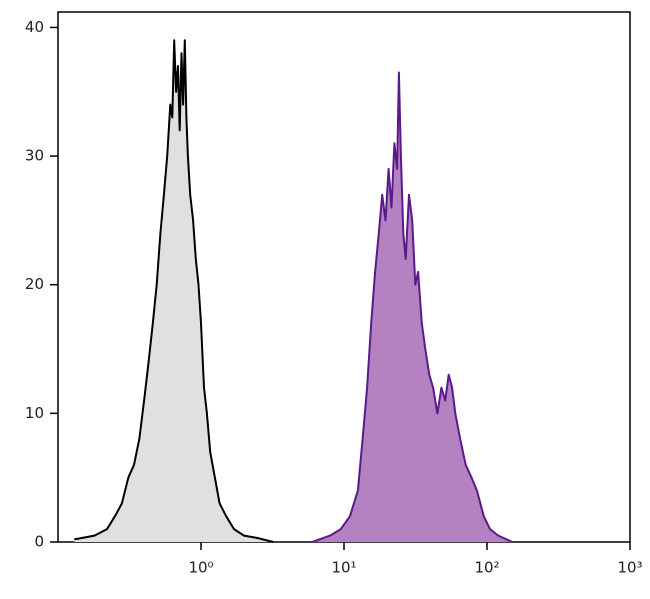  Describe the element at coordinates (343, 568) in the screenshot. I see `x-tick-label: 10¹` at that location.